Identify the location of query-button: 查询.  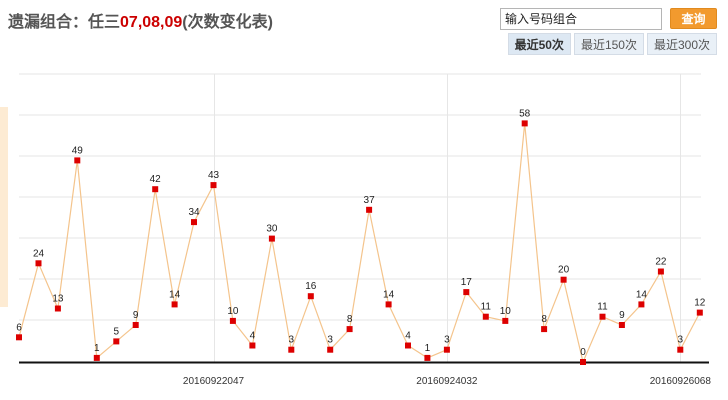
(693, 18).